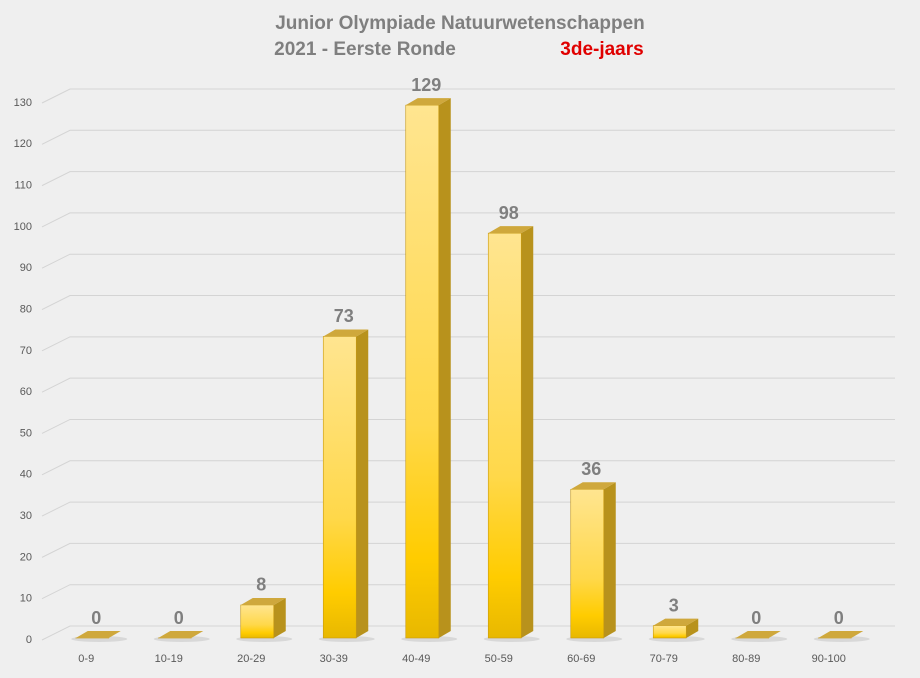 This screenshot has height=678, width=920. I want to click on x-tick-label: 40-49, so click(416, 659).